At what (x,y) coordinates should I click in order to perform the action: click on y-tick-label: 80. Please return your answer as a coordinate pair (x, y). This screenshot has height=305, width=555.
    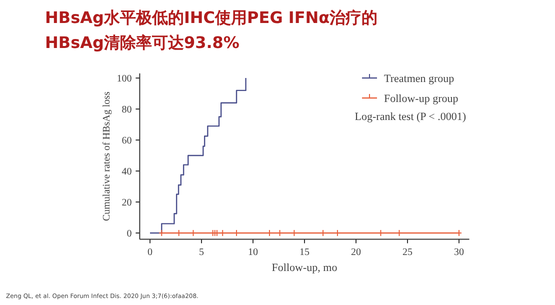
    Looking at the image, I should click on (127, 110).